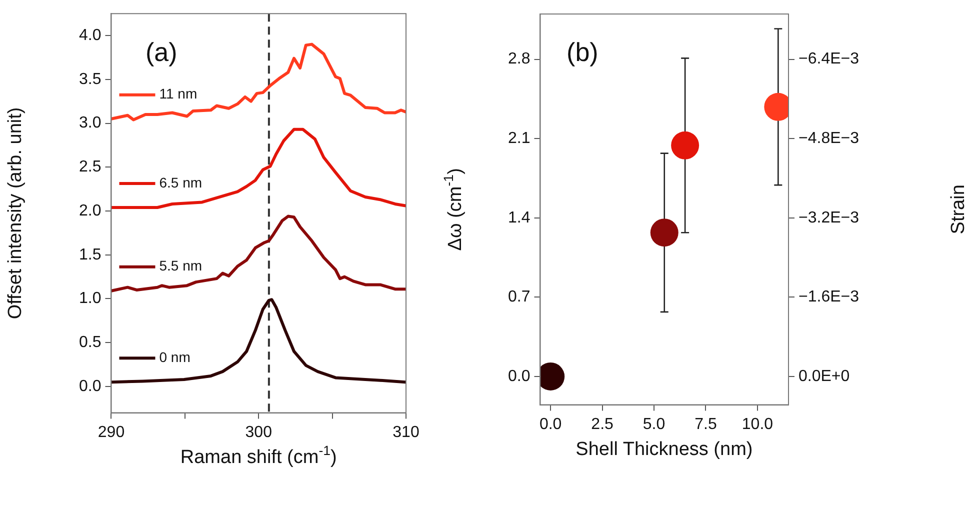 This screenshot has width=973, height=508. What do you see at coordinates (90, 79) in the screenshot?
I see `y-tick-label: 3.5` at bounding box center [90, 79].